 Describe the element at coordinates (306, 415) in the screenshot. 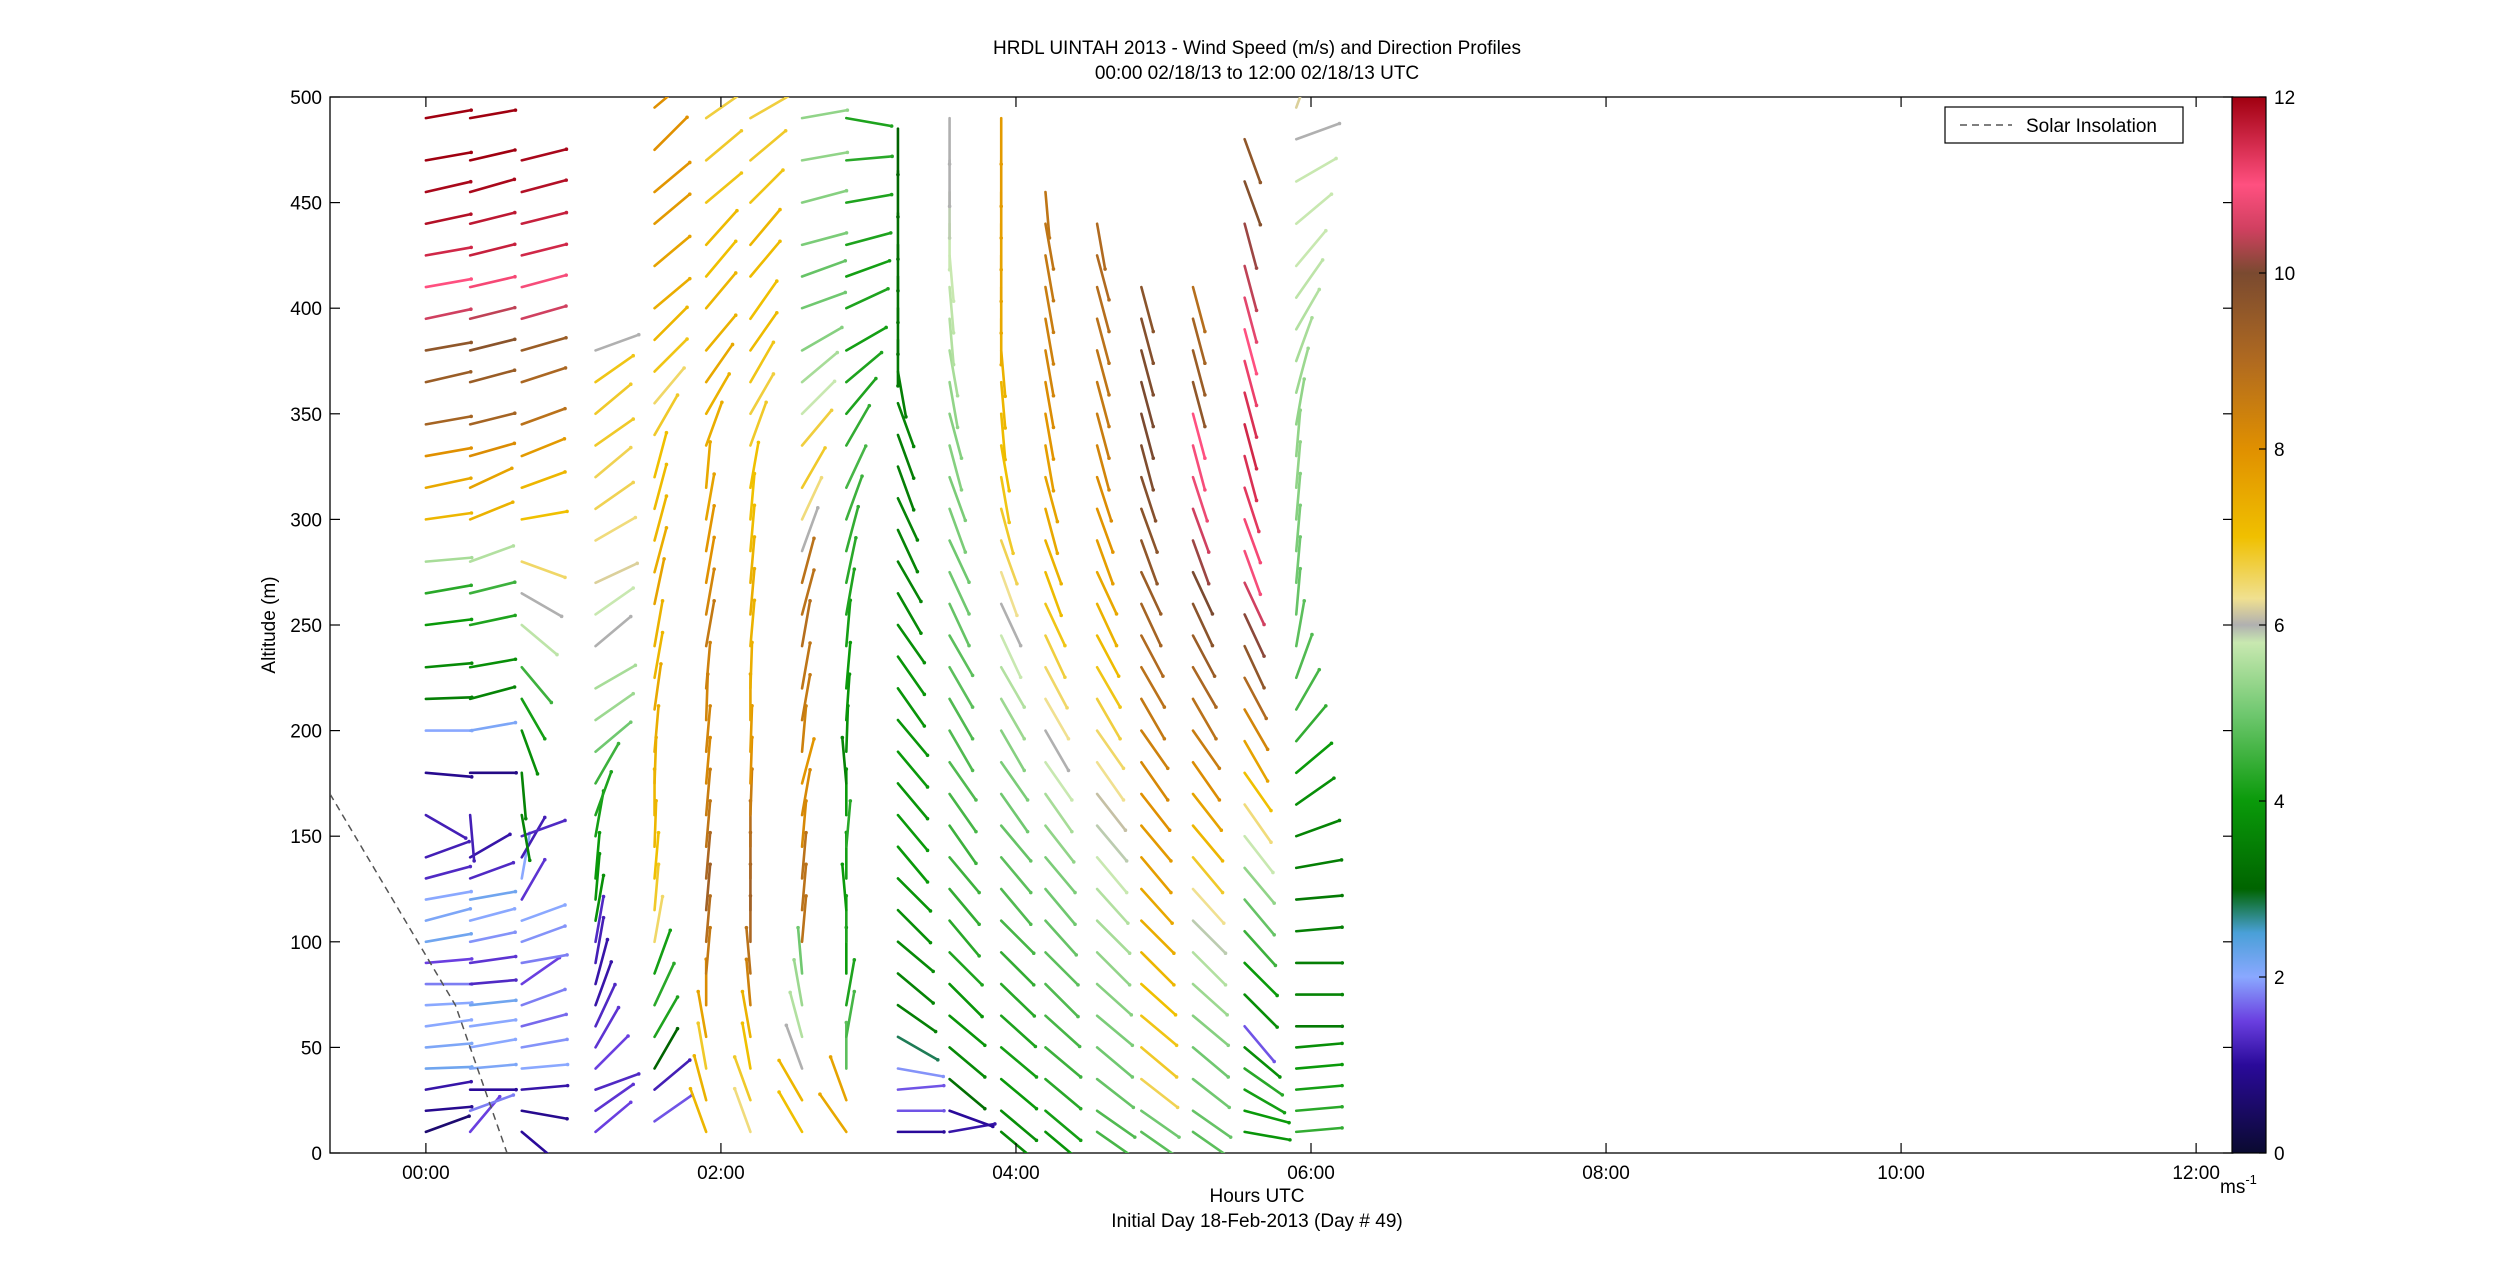

I see `y-tick-label: 350` at that location.